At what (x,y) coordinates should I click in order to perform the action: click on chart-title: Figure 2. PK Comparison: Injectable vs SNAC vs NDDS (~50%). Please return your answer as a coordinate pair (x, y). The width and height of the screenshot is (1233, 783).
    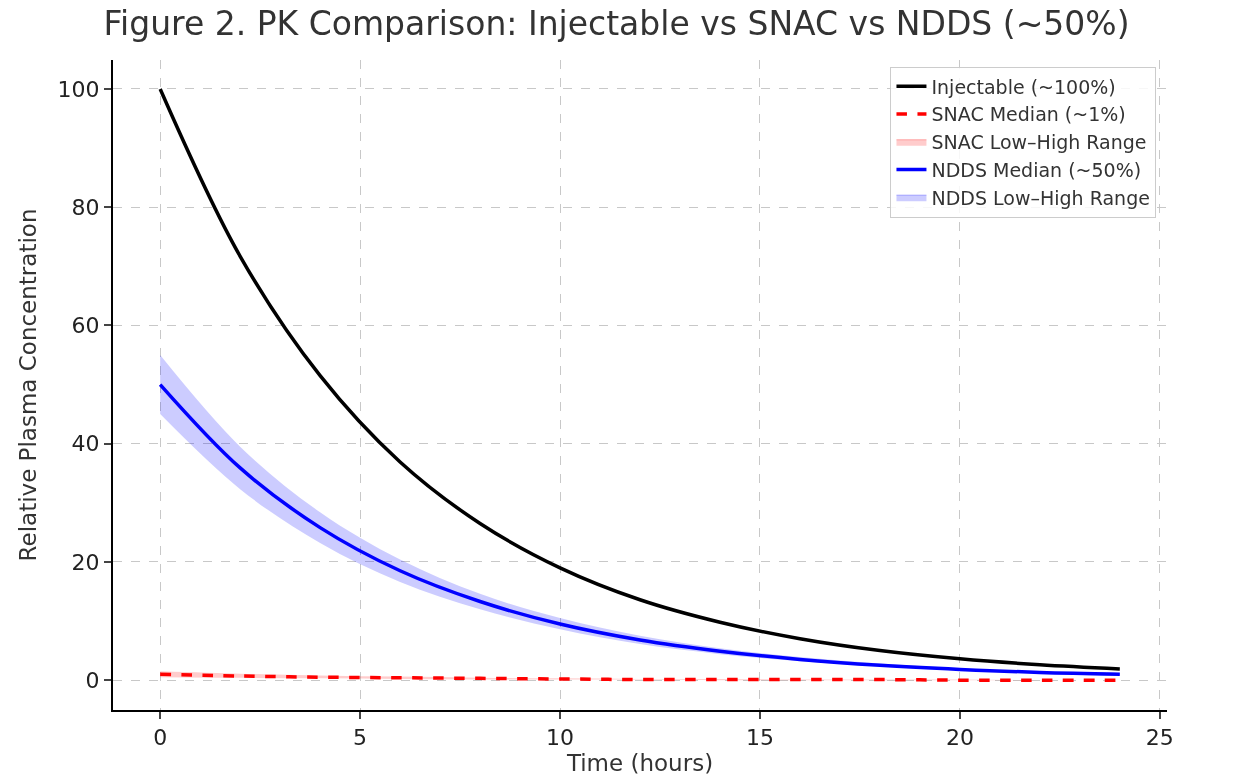
    Looking at the image, I should click on (616, 23).